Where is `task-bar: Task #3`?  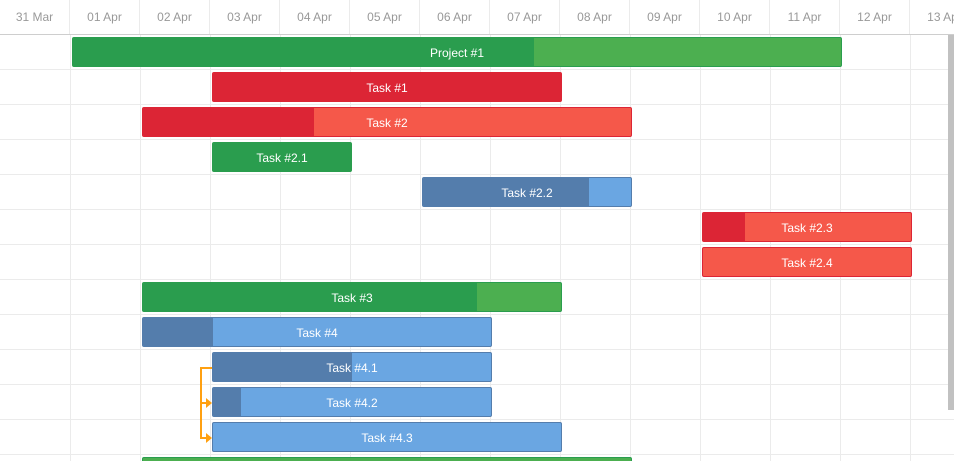
task-bar: Task #3 is located at coordinates (352, 297).